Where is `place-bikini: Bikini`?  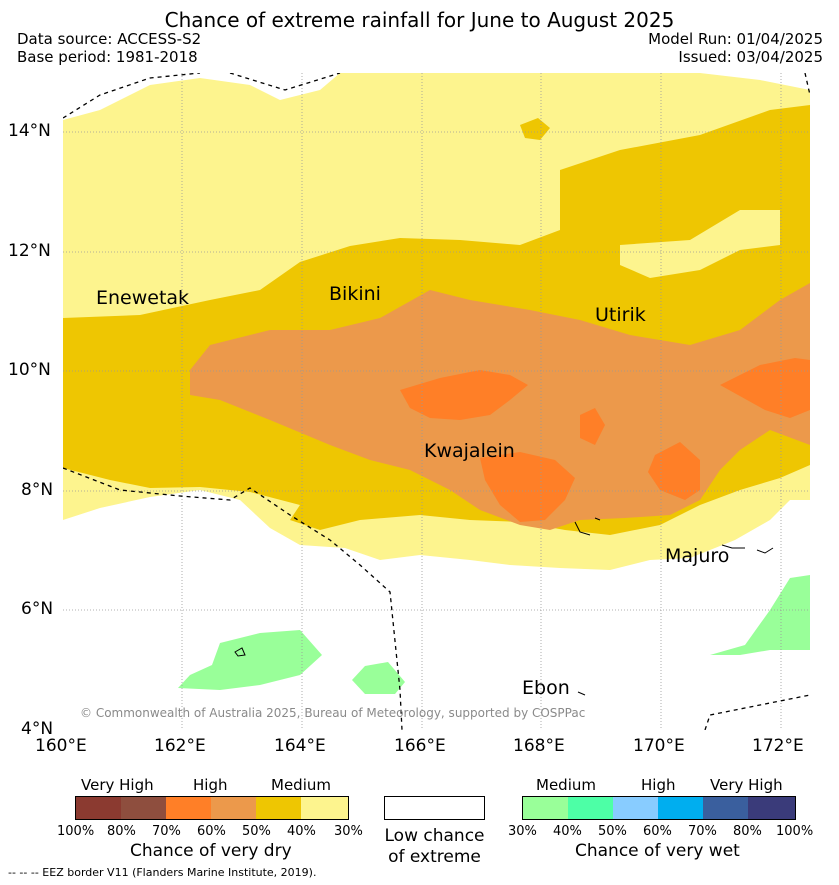 place-bikini: Bikini is located at coordinates (355, 294).